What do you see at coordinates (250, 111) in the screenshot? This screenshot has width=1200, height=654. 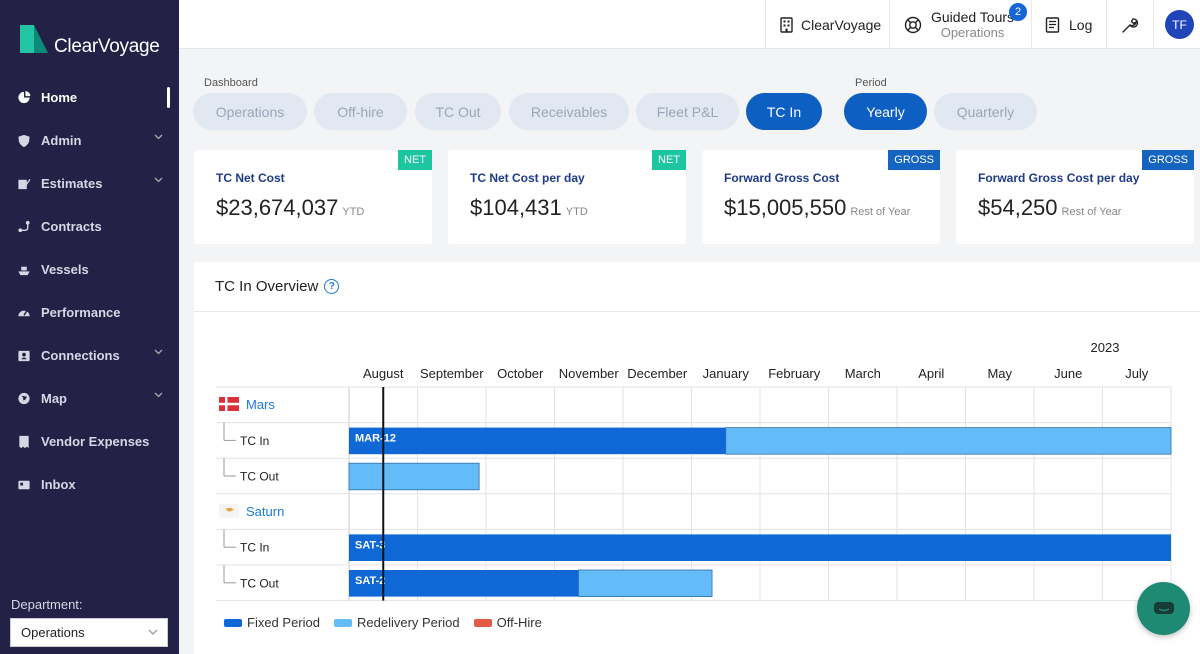 I see `tab-operations: Operations` at bounding box center [250, 111].